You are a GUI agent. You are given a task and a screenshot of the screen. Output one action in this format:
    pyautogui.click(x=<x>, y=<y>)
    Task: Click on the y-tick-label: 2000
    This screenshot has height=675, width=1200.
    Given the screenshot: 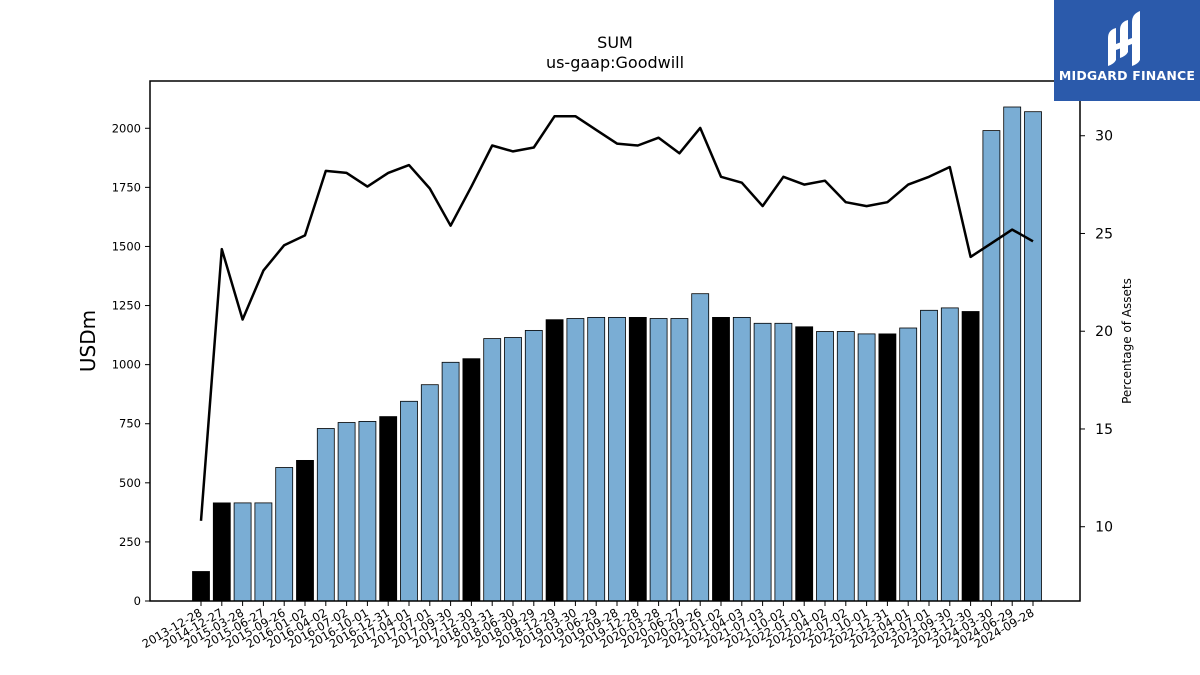 What is the action you would take?
    pyautogui.click(x=126, y=128)
    